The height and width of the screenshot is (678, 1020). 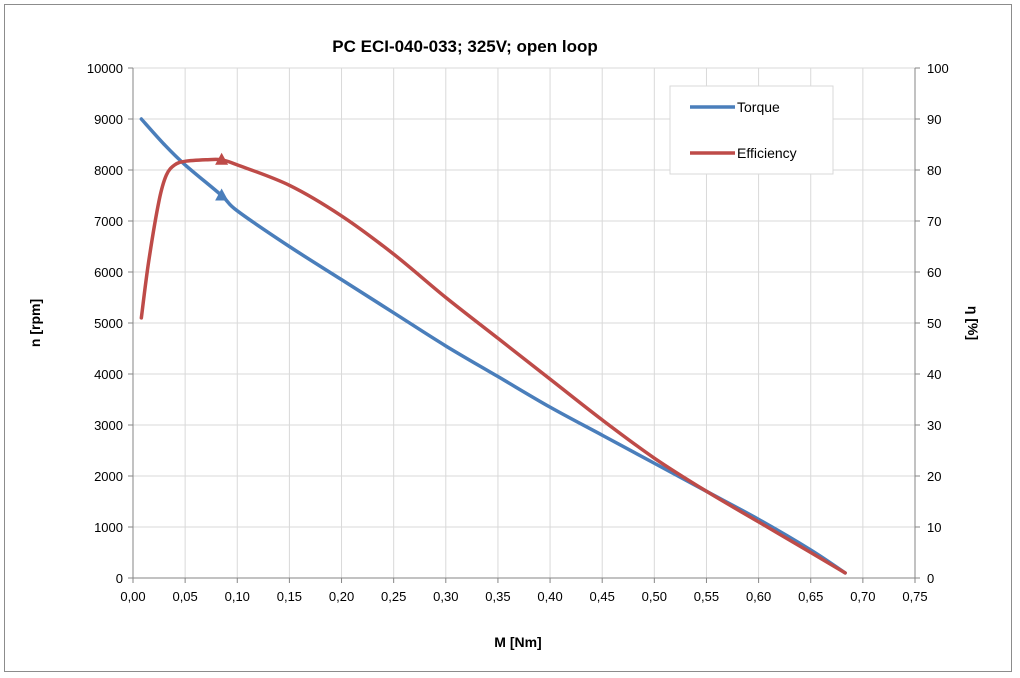 I want to click on y2-tick-label: 70, so click(x=934, y=221).